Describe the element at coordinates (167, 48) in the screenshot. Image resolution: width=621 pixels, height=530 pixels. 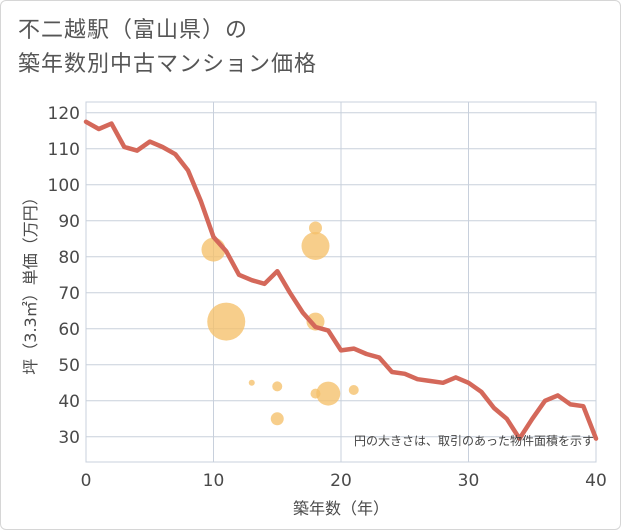
I see `chart-title: 不二越駅（富山県）の 築年数別中古マンション価格` at that location.